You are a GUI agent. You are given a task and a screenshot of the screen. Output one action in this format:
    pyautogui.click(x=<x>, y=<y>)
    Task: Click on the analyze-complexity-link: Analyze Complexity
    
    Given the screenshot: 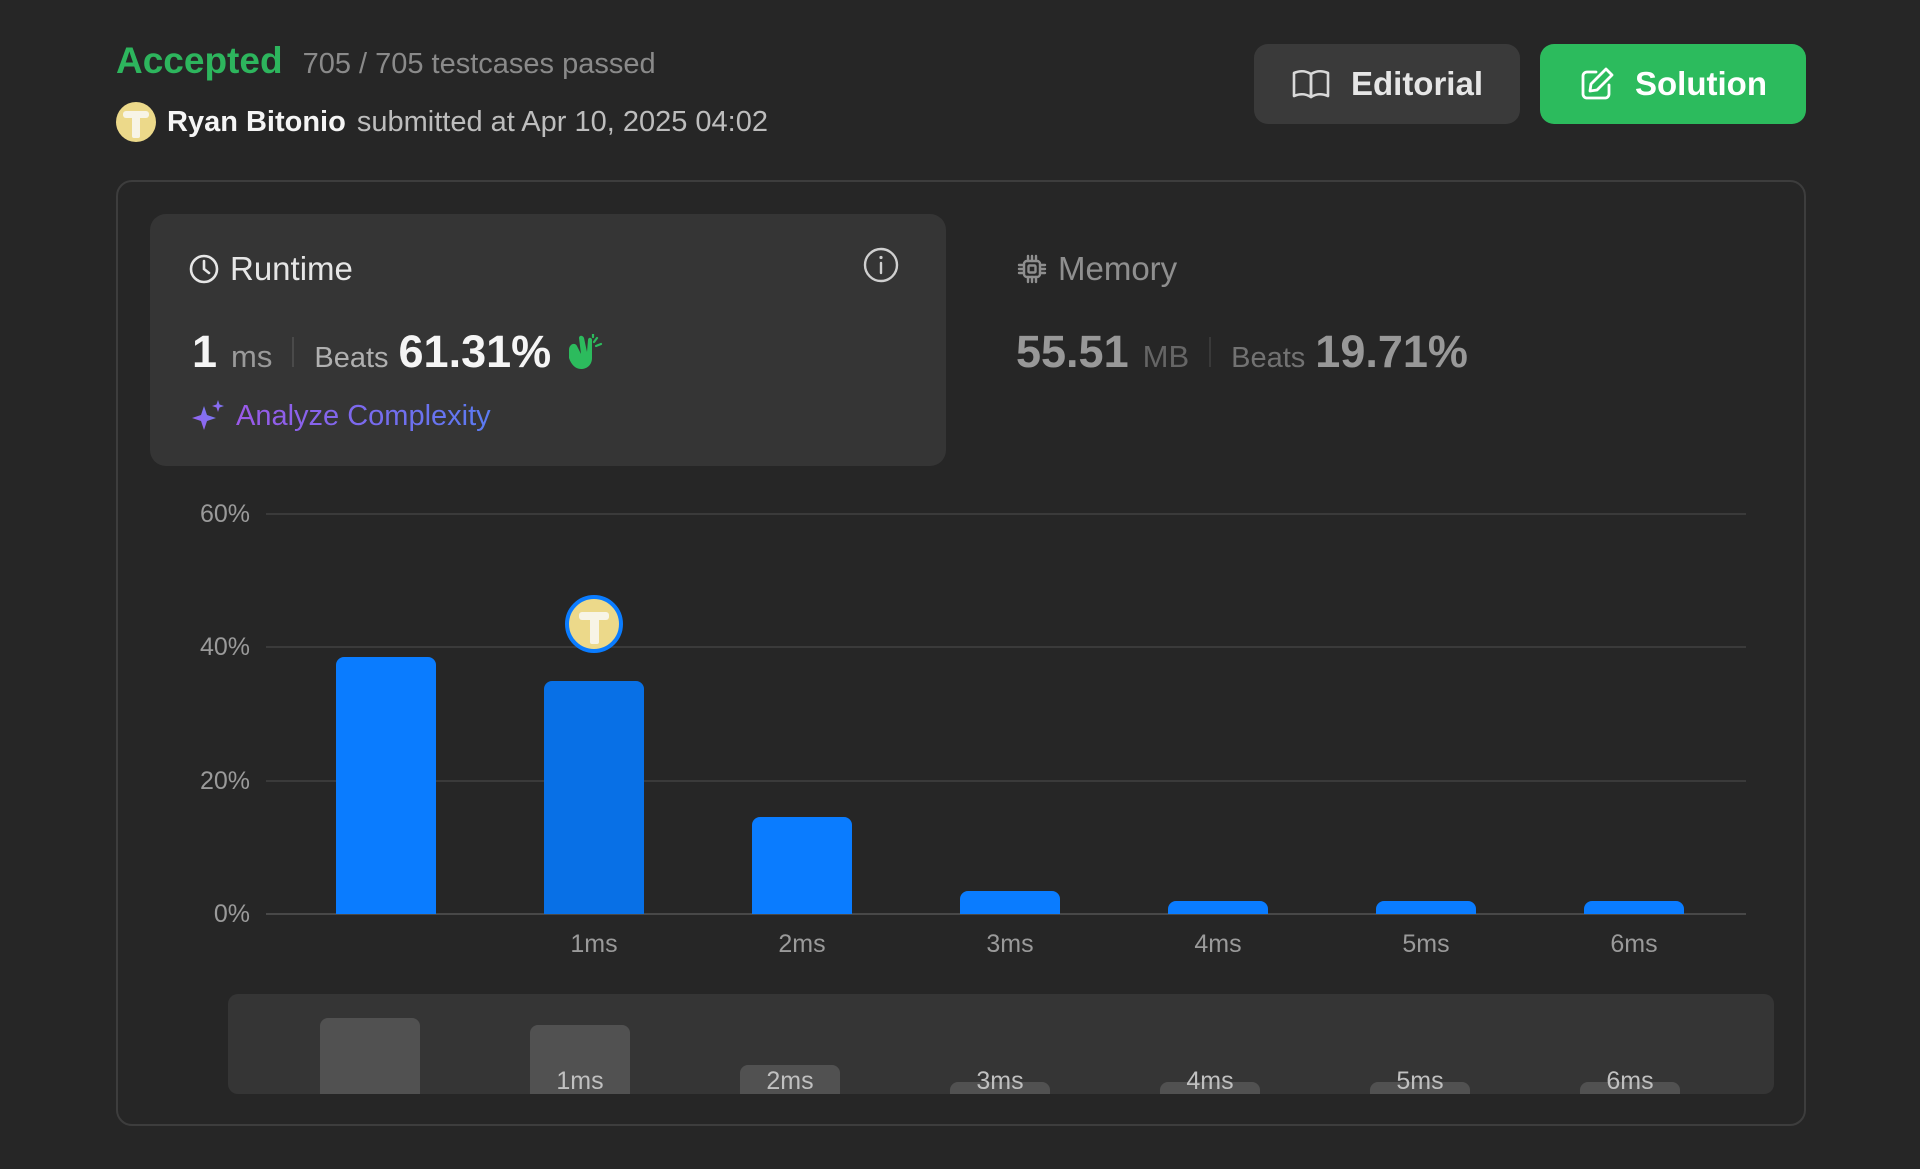 What is the action you would take?
    pyautogui.click(x=340, y=416)
    